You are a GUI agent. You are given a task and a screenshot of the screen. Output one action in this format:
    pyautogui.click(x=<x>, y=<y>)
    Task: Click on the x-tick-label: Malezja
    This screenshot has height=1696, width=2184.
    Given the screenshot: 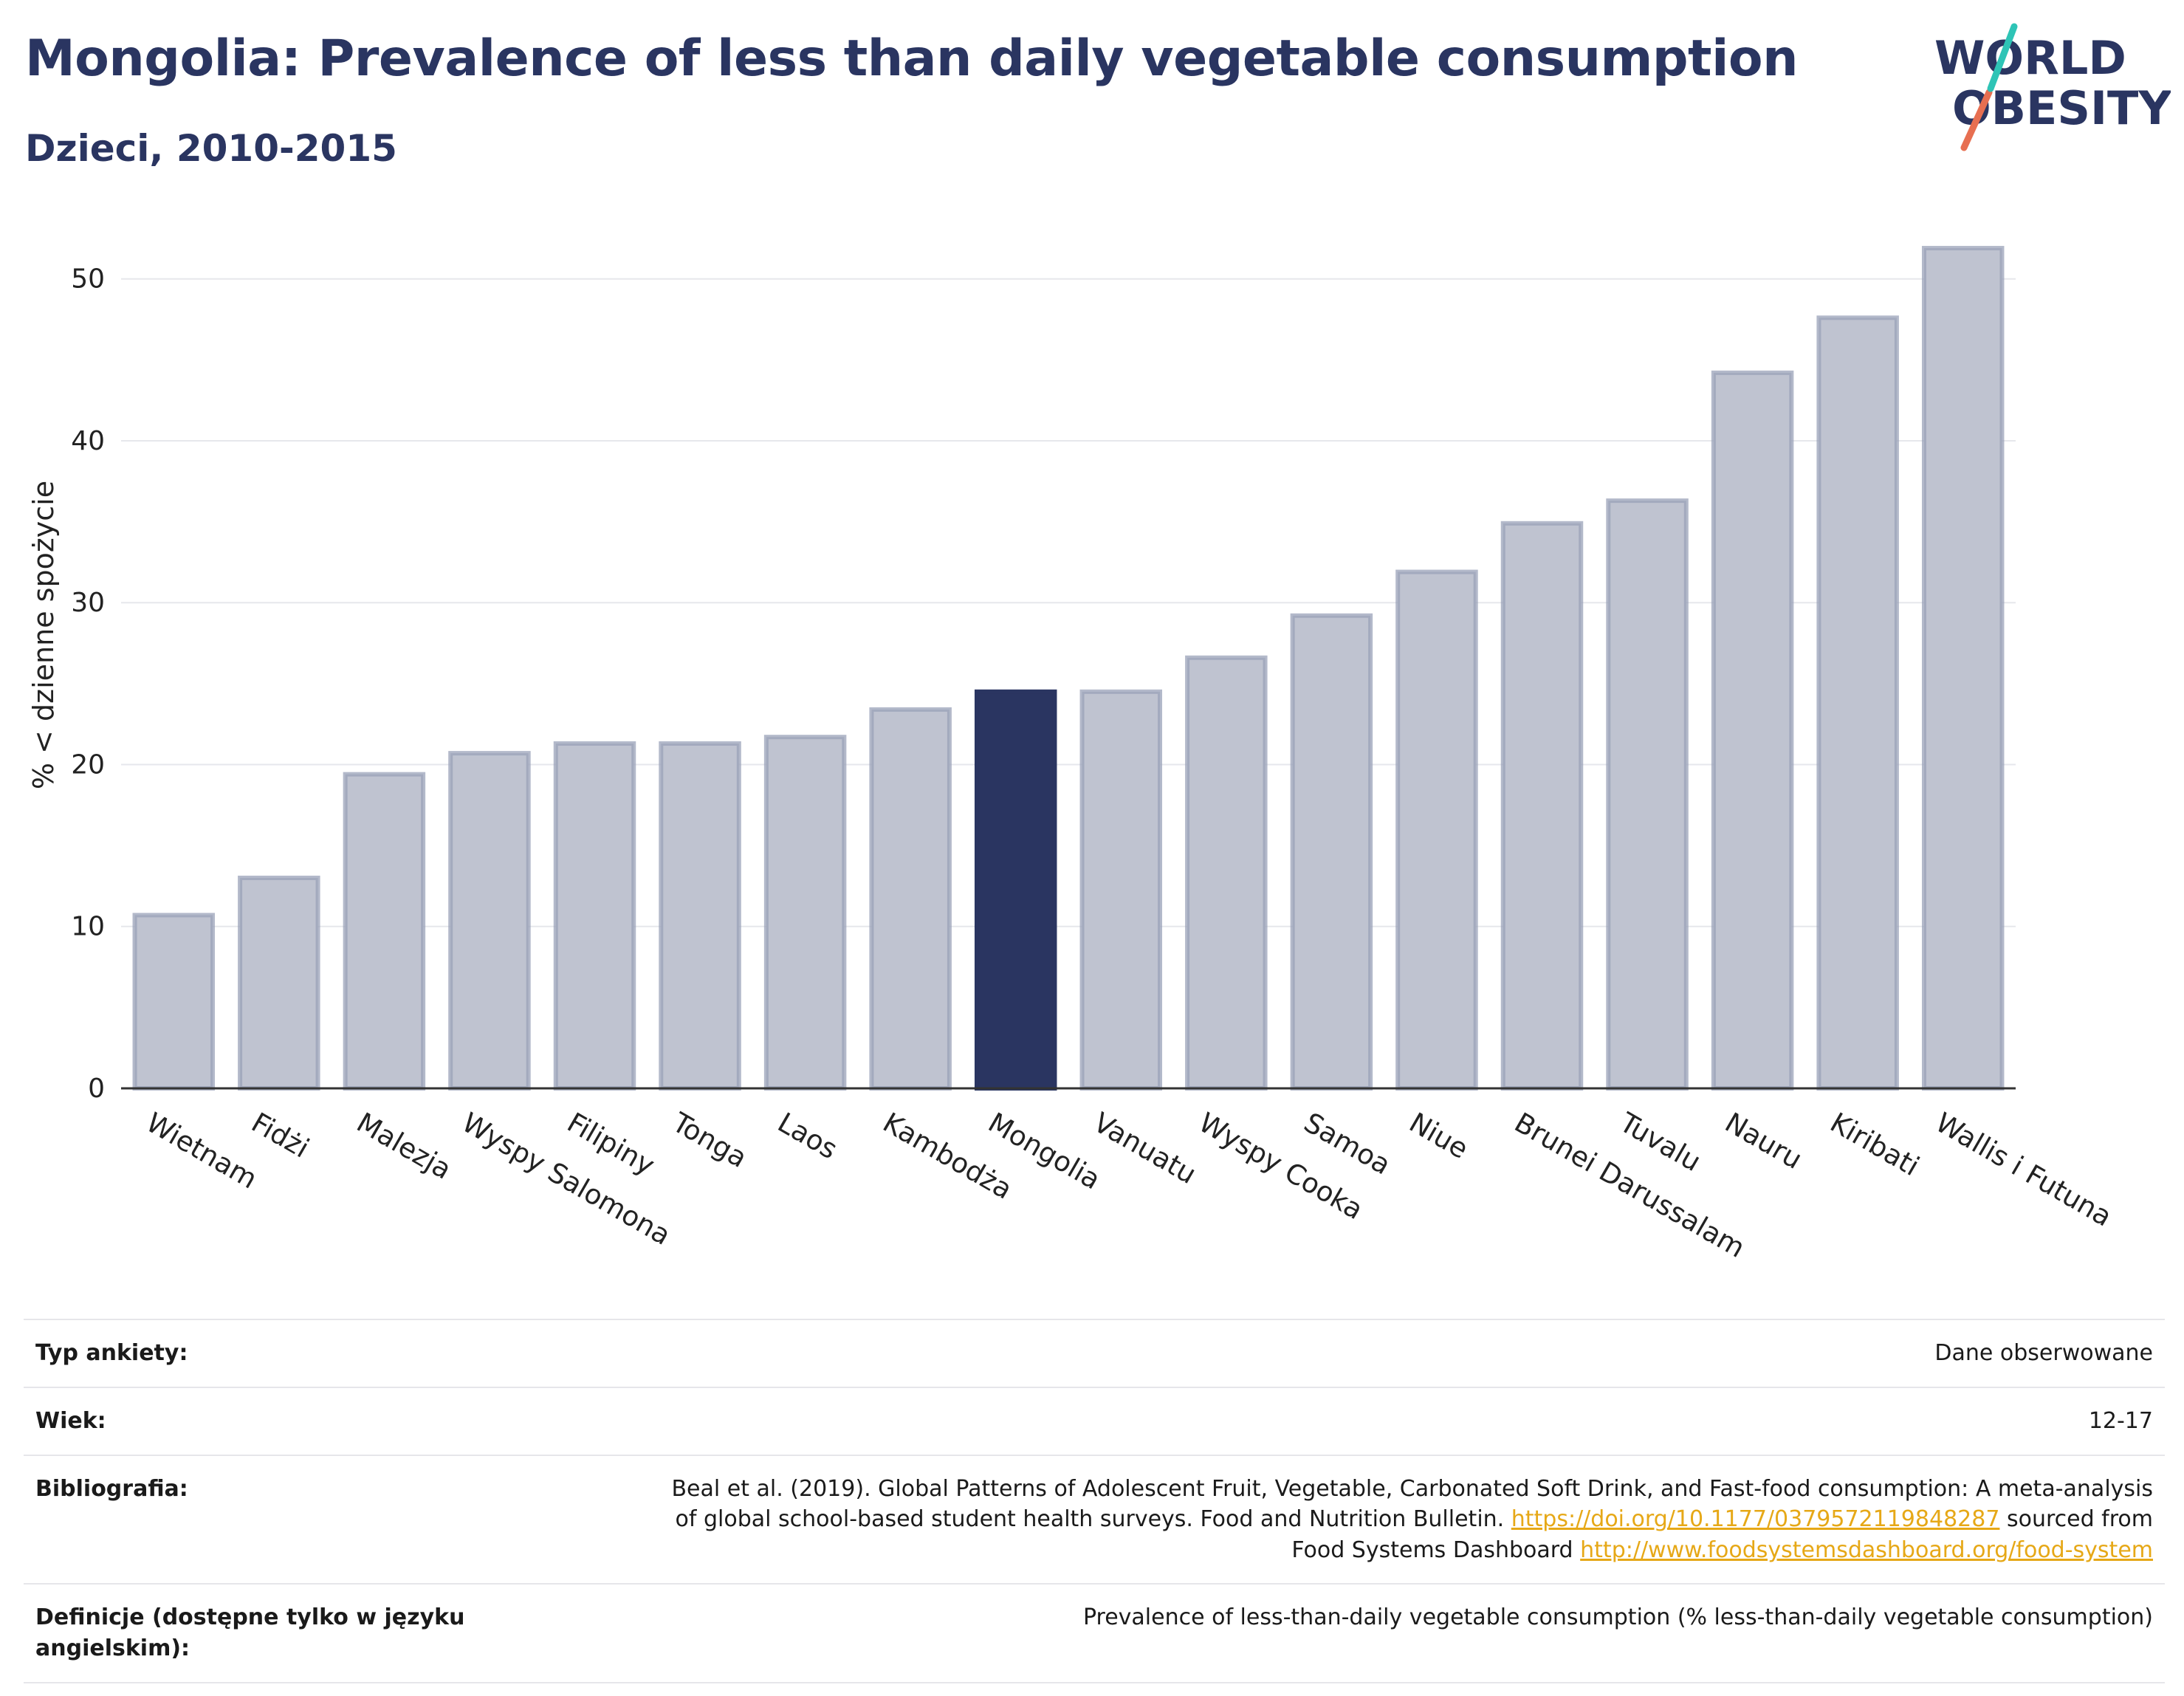 What is the action you would take?
    pyautogui.click(x=404, y=1147)
    